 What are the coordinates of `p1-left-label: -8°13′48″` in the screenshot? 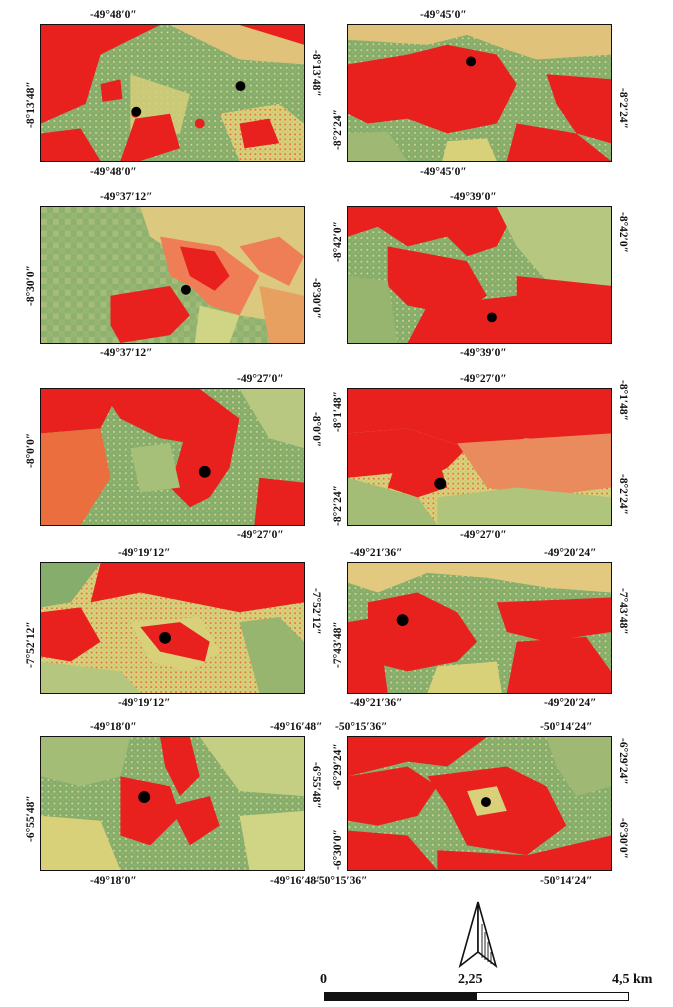 It's located at (31, 104).